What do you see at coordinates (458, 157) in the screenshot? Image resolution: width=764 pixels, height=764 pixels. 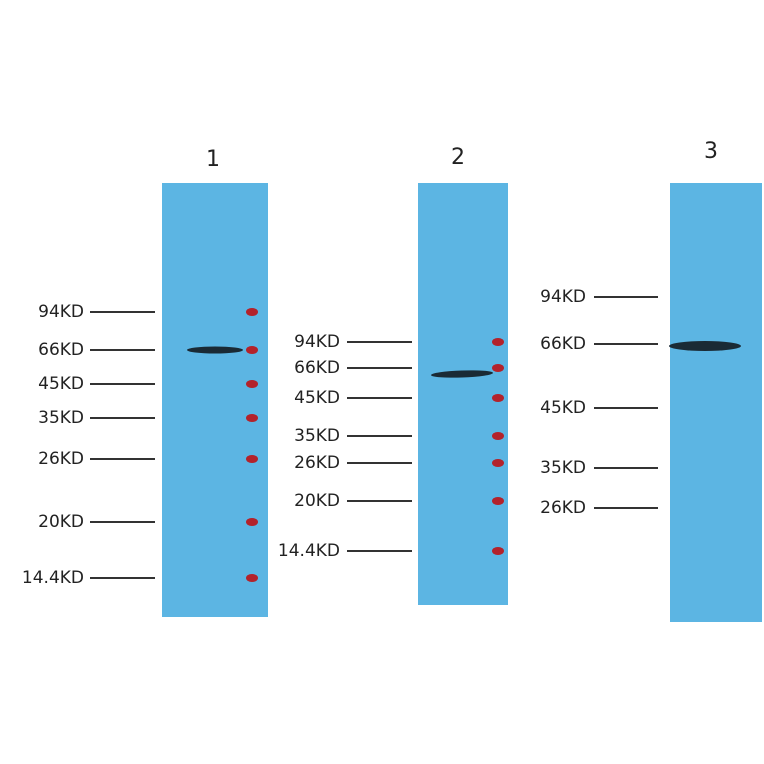 I see `lane-number: 2` at bounding box center [458, 157].